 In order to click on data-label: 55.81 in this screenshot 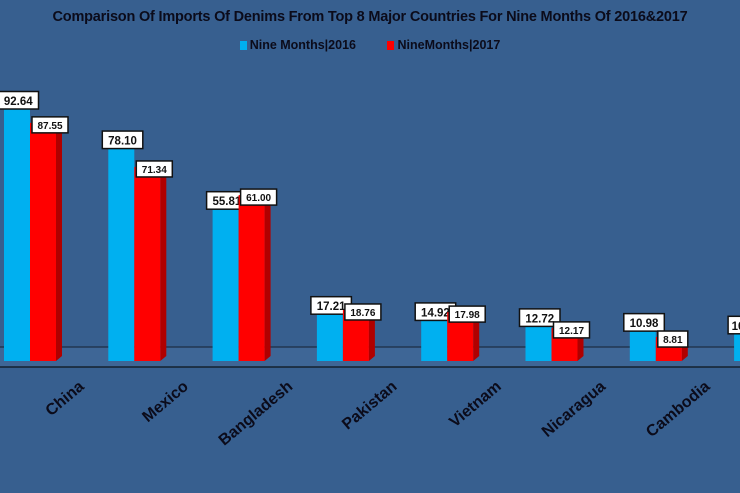, I will do `click(226, 202)`.